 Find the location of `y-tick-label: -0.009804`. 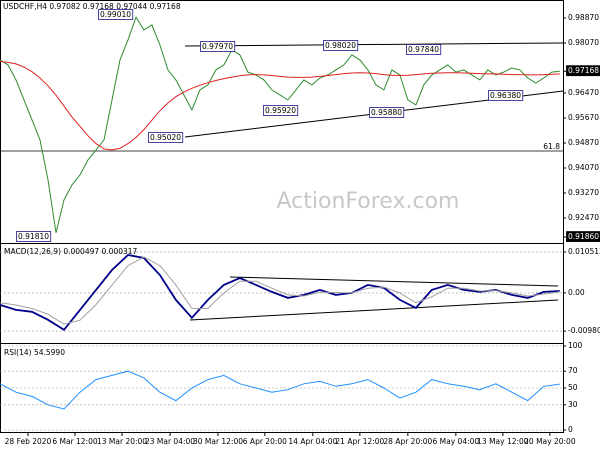

y-tick-label: -0.009804 is located at coordinates (584, 330).